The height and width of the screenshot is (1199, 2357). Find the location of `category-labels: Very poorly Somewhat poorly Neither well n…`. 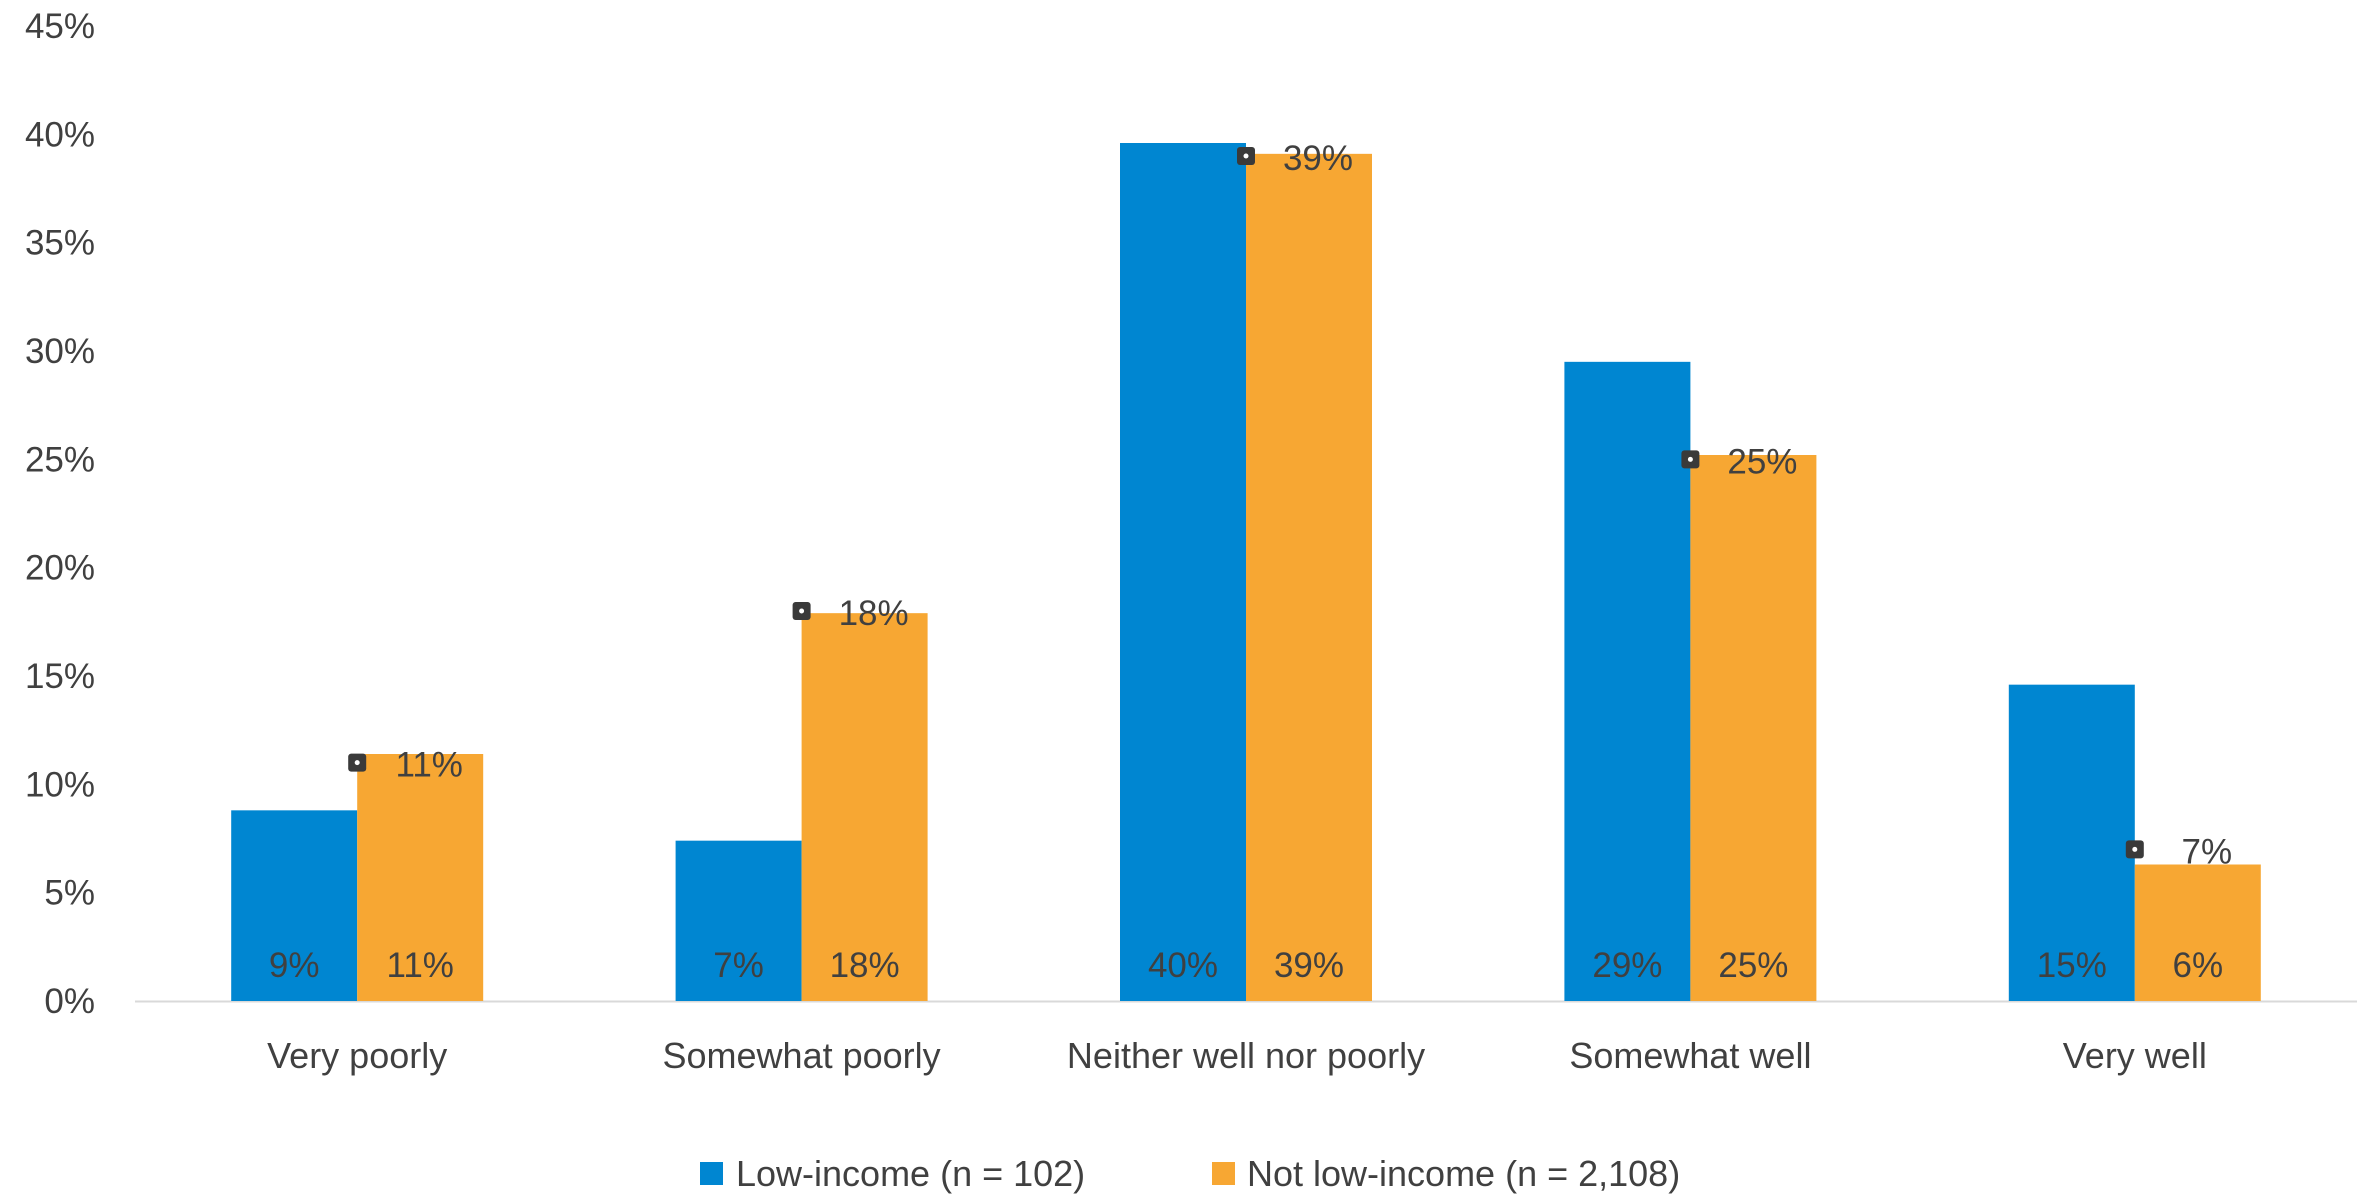

category-labels: Very poorly Somewhat poorly Neither well n… is located at coordinates (1237, 1055).